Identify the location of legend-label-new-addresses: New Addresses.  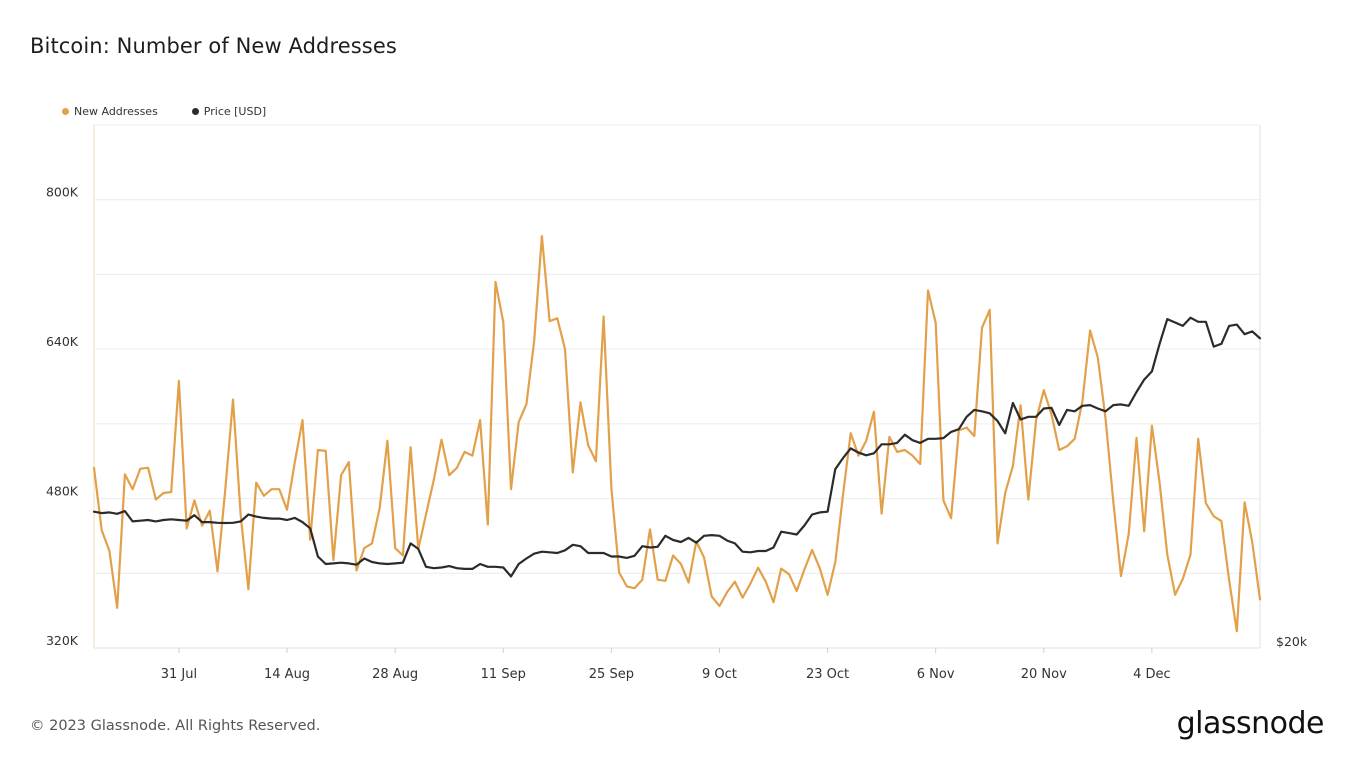
(116, 111).